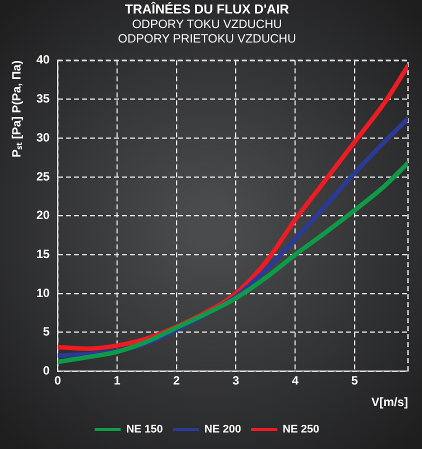 This screenshot has width=422, height=449. I want to click on x-tick-label: 0, so click(58, 381).